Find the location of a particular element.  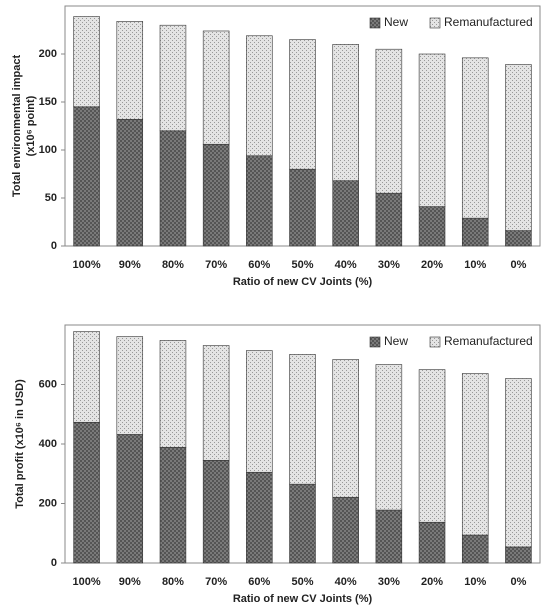

y-axis-title: Total profit (x10⁶ in USD) is located at coordinates (20, 444).